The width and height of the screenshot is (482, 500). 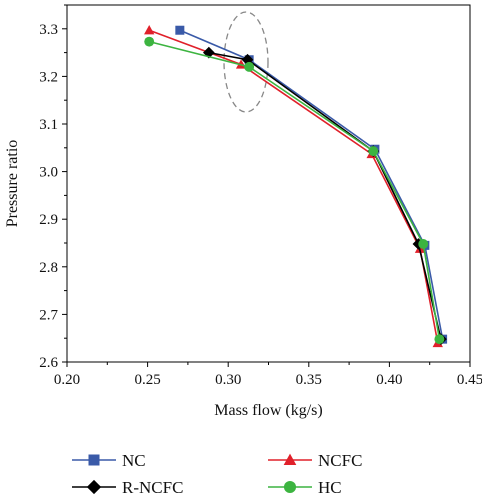 I want to click on legend-item-r-ncfc: R-NCFC, so click(x=127, y=487).